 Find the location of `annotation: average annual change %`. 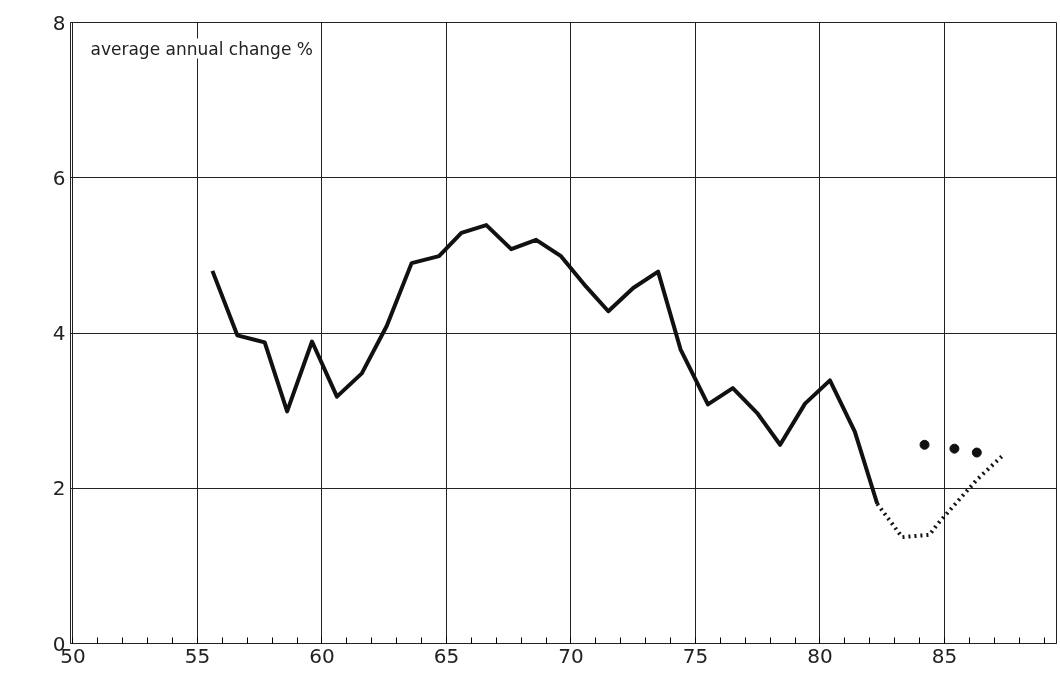

annotation: average annual change % is located at coordinates (201, 48).